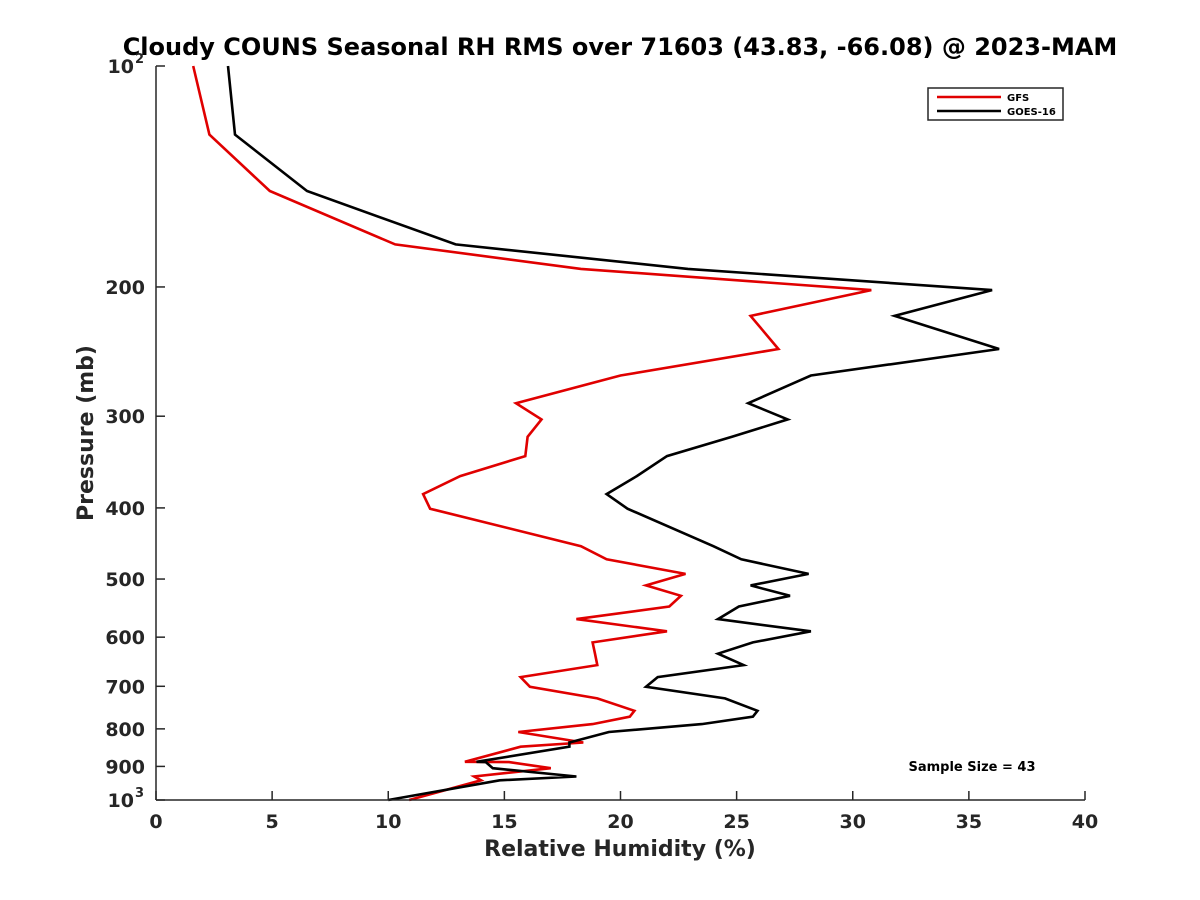  Describe the element at coordinates (1031, 112) in the screenshot. I see `legend-label: GOES-16` at that location.